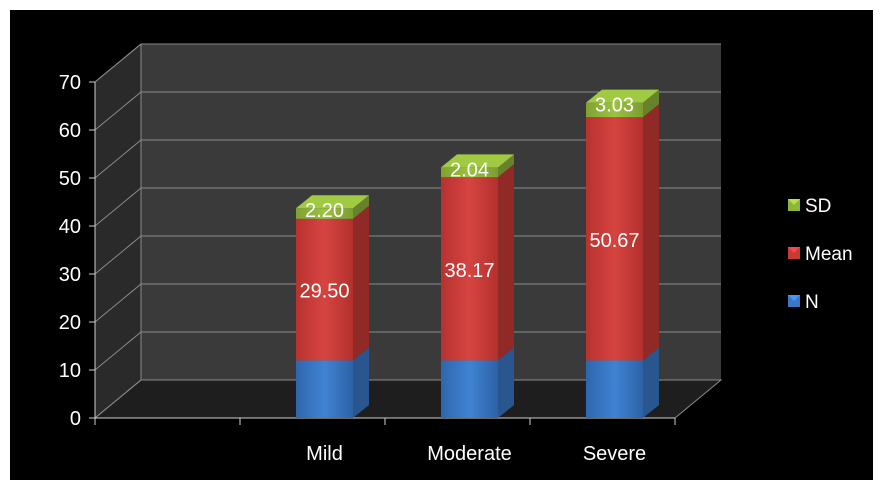 The height and width of the screenshot is (490, 883). Describe the element at coordinates (118, 63) in the screenshot. I see `top-side-edge` at that location.